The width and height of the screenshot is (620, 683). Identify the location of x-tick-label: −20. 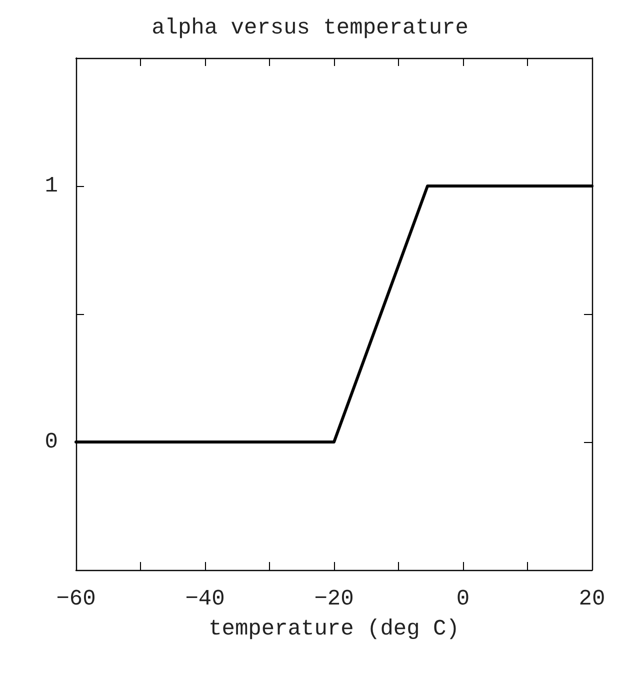
(334, 599).